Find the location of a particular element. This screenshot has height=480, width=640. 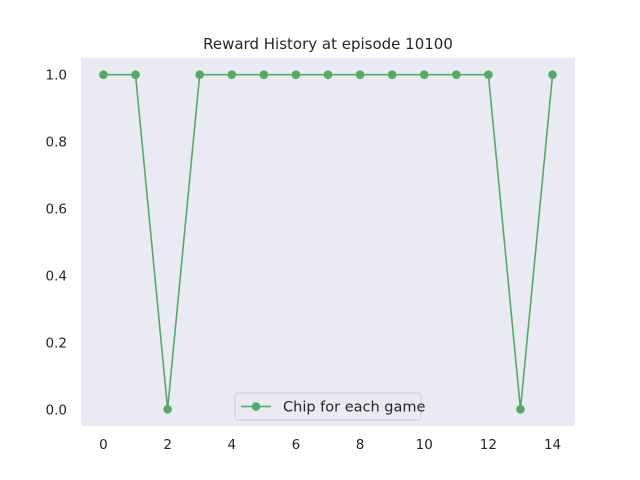

x-tick-label: 2 is located at coordinates (167, 445).